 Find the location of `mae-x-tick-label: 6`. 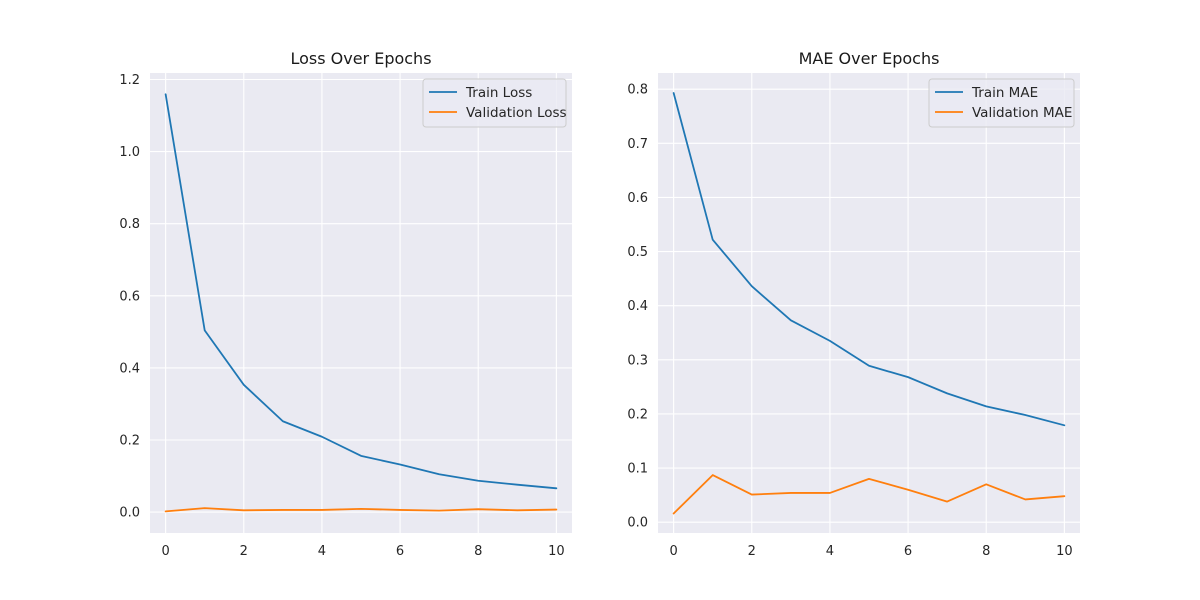

mae-x-tick-label: 6 is located at coordinates (908, 551).